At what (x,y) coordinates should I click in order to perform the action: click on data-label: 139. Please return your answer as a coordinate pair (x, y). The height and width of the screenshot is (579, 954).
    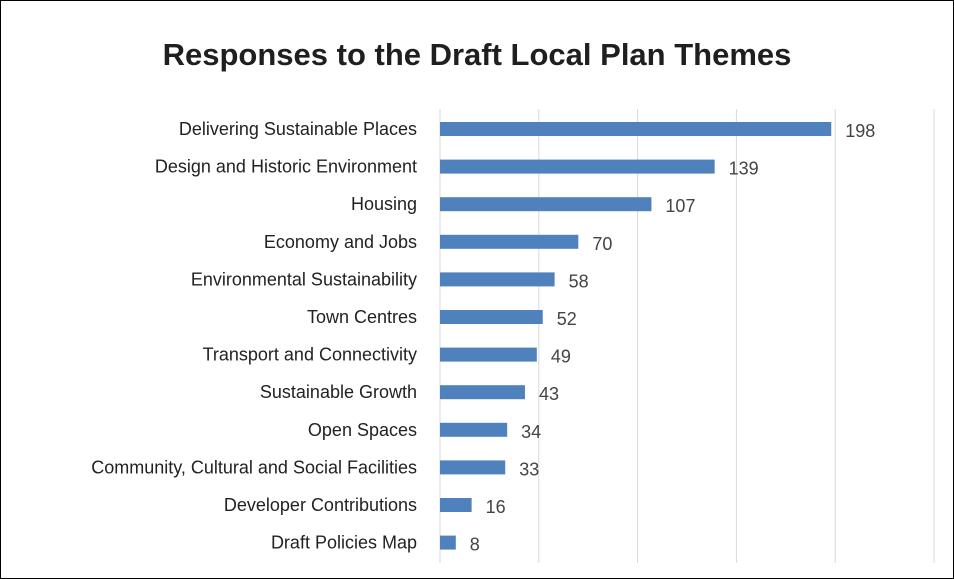
    Looking at the image, I should click on (744, 169).